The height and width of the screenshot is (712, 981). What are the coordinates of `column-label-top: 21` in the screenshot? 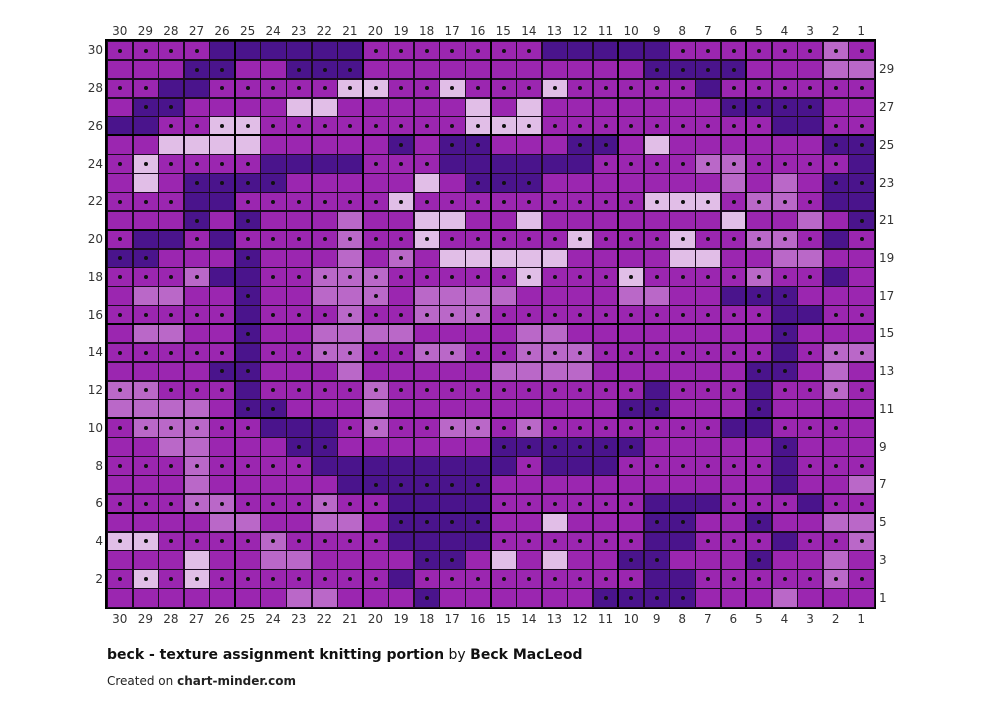 It's located at (350, 31).